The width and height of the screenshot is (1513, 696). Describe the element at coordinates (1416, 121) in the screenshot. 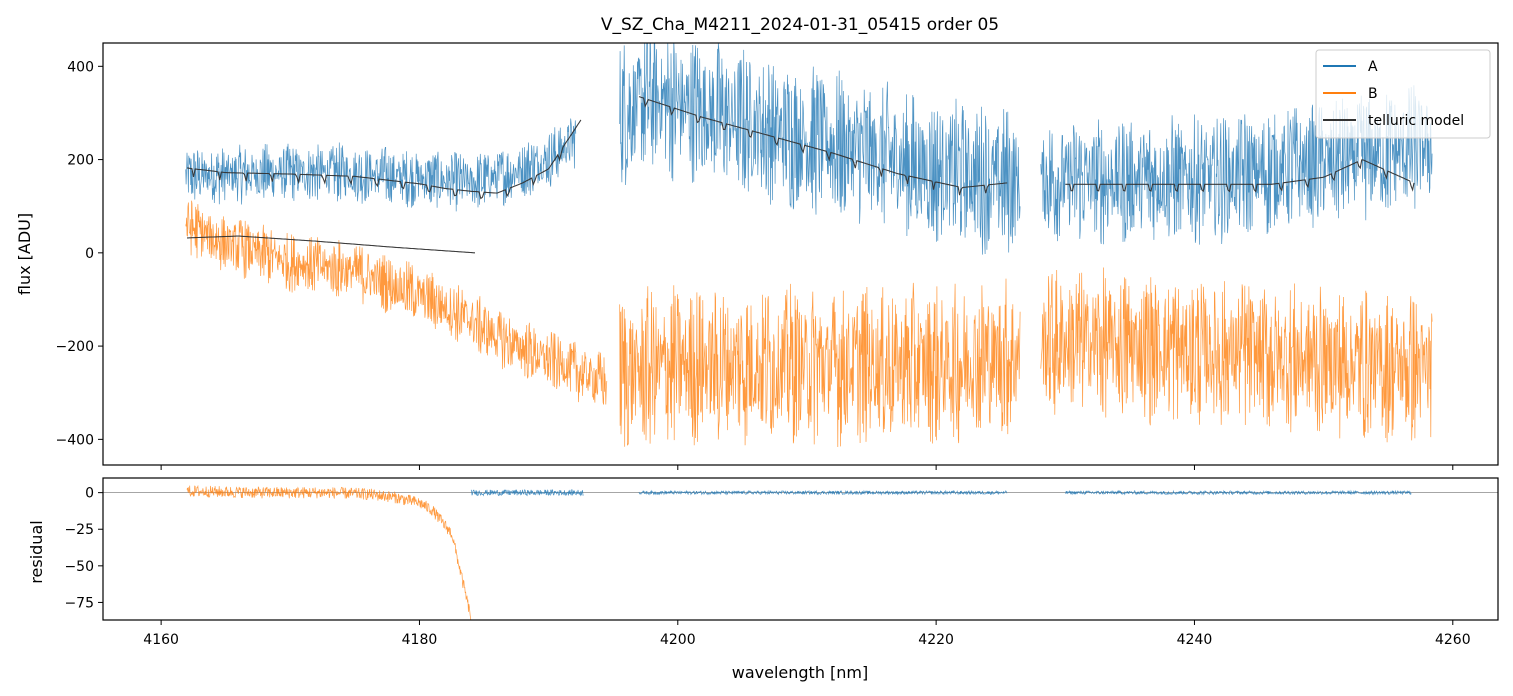

I see `legend-label-telluric: telluric model` at that location.